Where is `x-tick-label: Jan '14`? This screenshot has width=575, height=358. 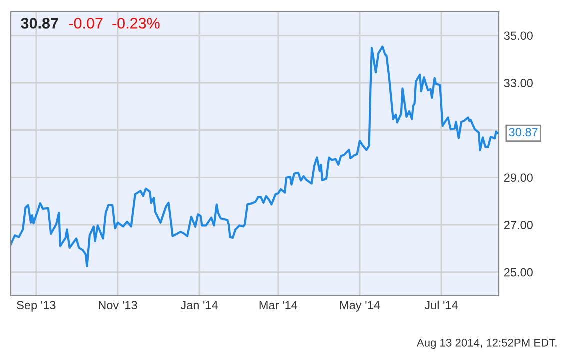
x-tick-label: Jan '14 is located at coordinates (199, 305).